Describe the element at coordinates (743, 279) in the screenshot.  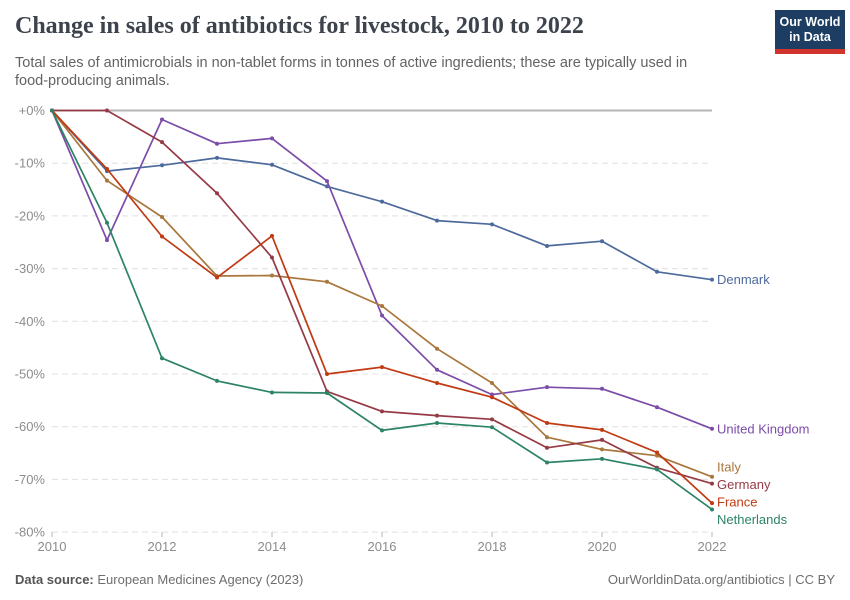
I see `series-label-denmark: Denmark` at that location.